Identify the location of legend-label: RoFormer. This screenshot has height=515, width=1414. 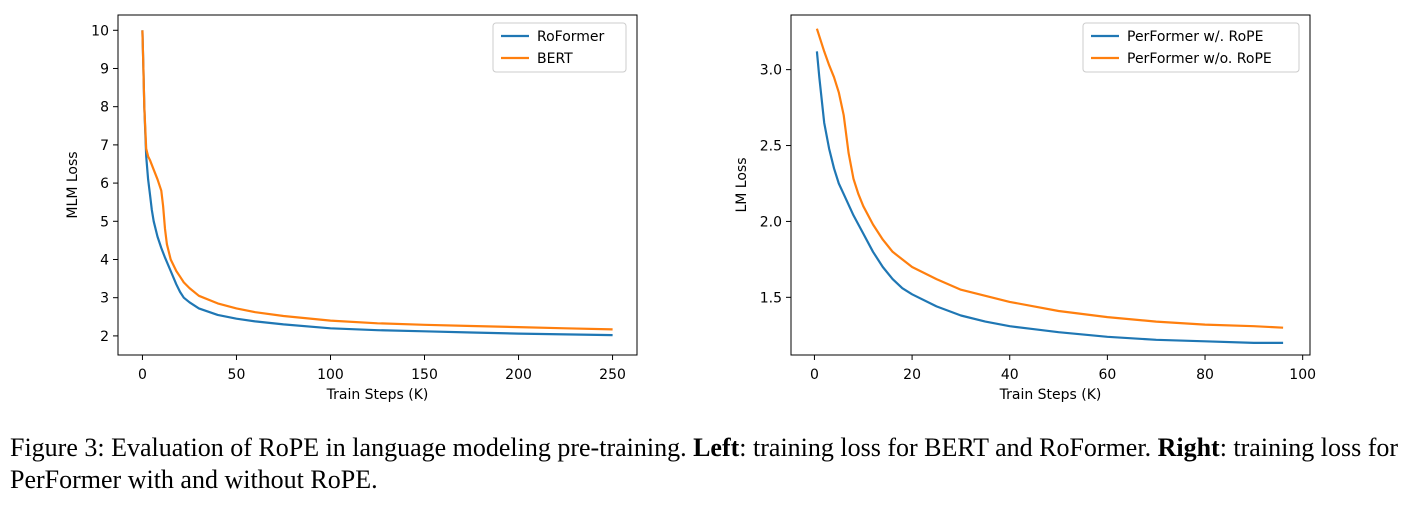
(571, 37).